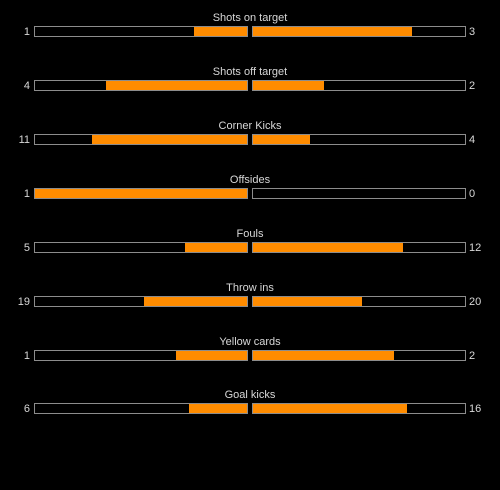  What do you see at coordinates (250, 138) in the screenshot?
I see `stat-row: Corner Kicks 11 4` at bounding box center [250, 138].